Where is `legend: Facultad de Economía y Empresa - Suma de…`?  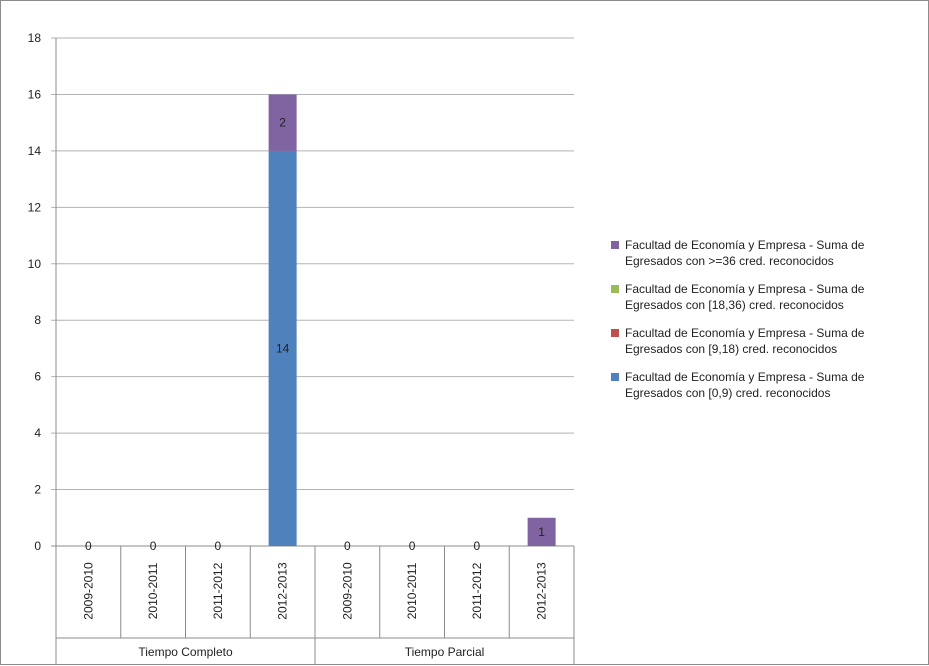
legend: Facultad de Economía y Empresa - Suma de… is located at coordinates (766, 325).